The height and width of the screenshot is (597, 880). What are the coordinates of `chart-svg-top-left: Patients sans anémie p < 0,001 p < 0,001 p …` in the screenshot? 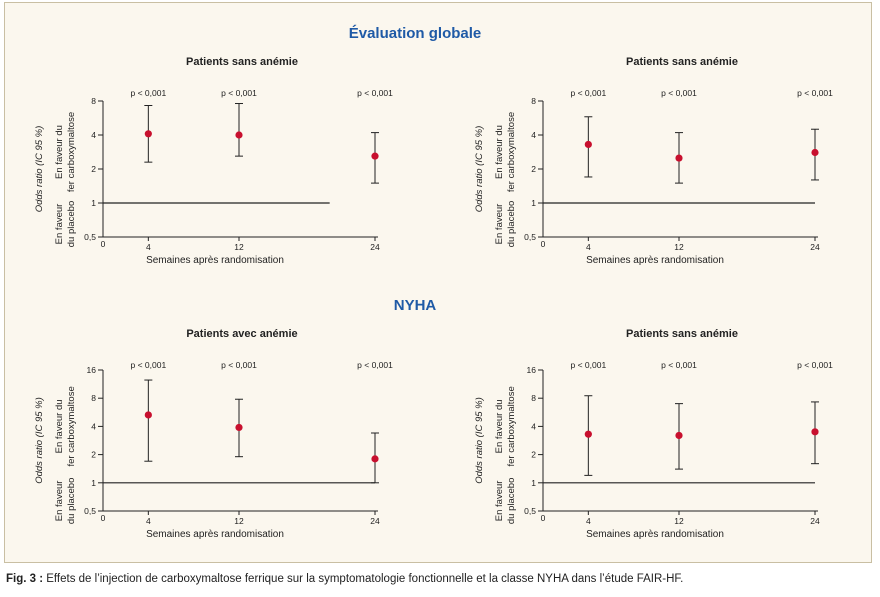 It's located at (213, 161).